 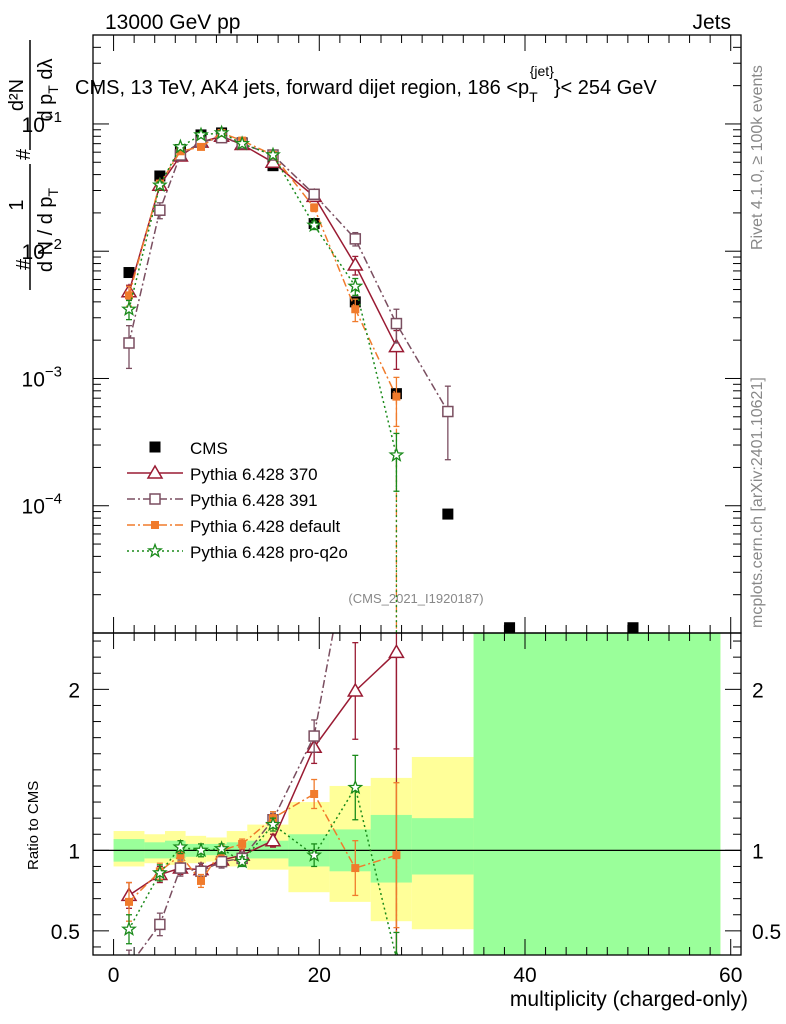 I want to click on title-sub: T, so click(x=533, y=97).